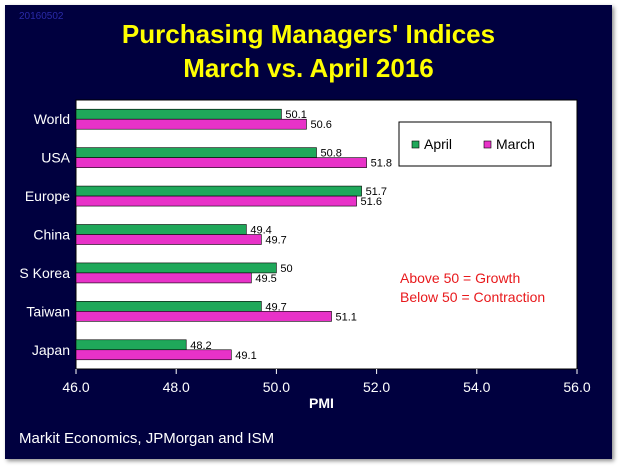  Describe the element at coordinates (381, 164) in the screenshot. I see `data-label-march-usa: 51.8` at that location.